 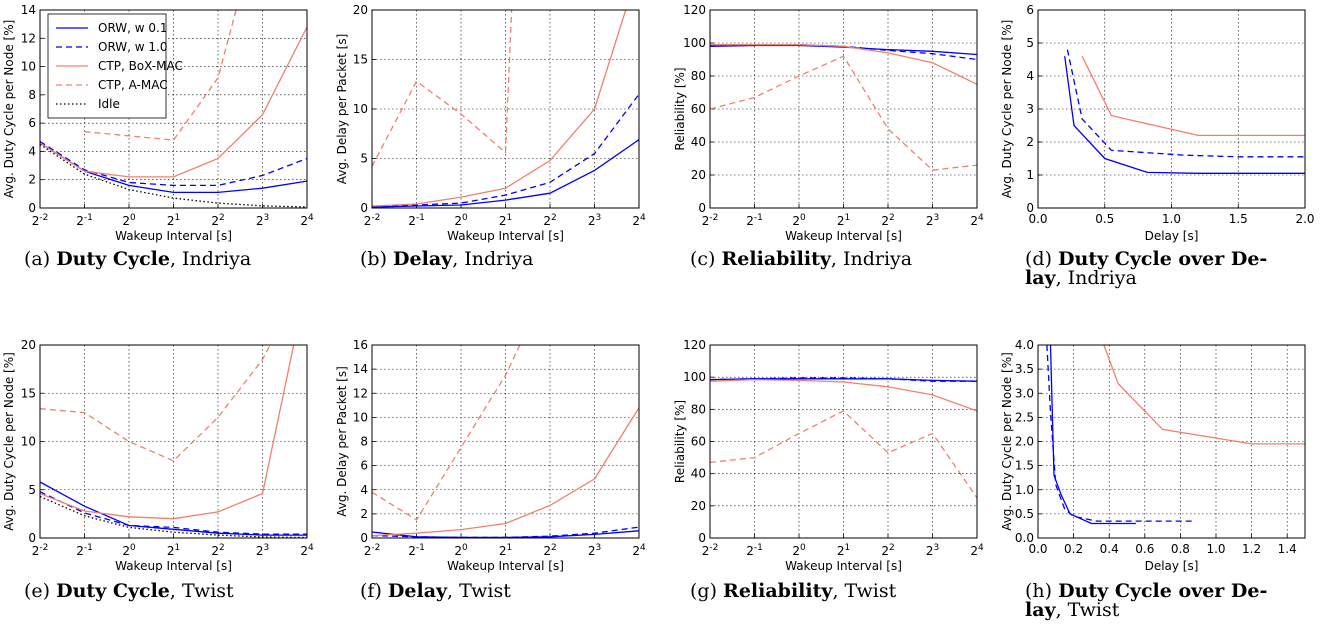 What do you see at coordinates (109, 104) in the screenshot?
I see `legend-entry: Idle` at bounding box center [109, 104].